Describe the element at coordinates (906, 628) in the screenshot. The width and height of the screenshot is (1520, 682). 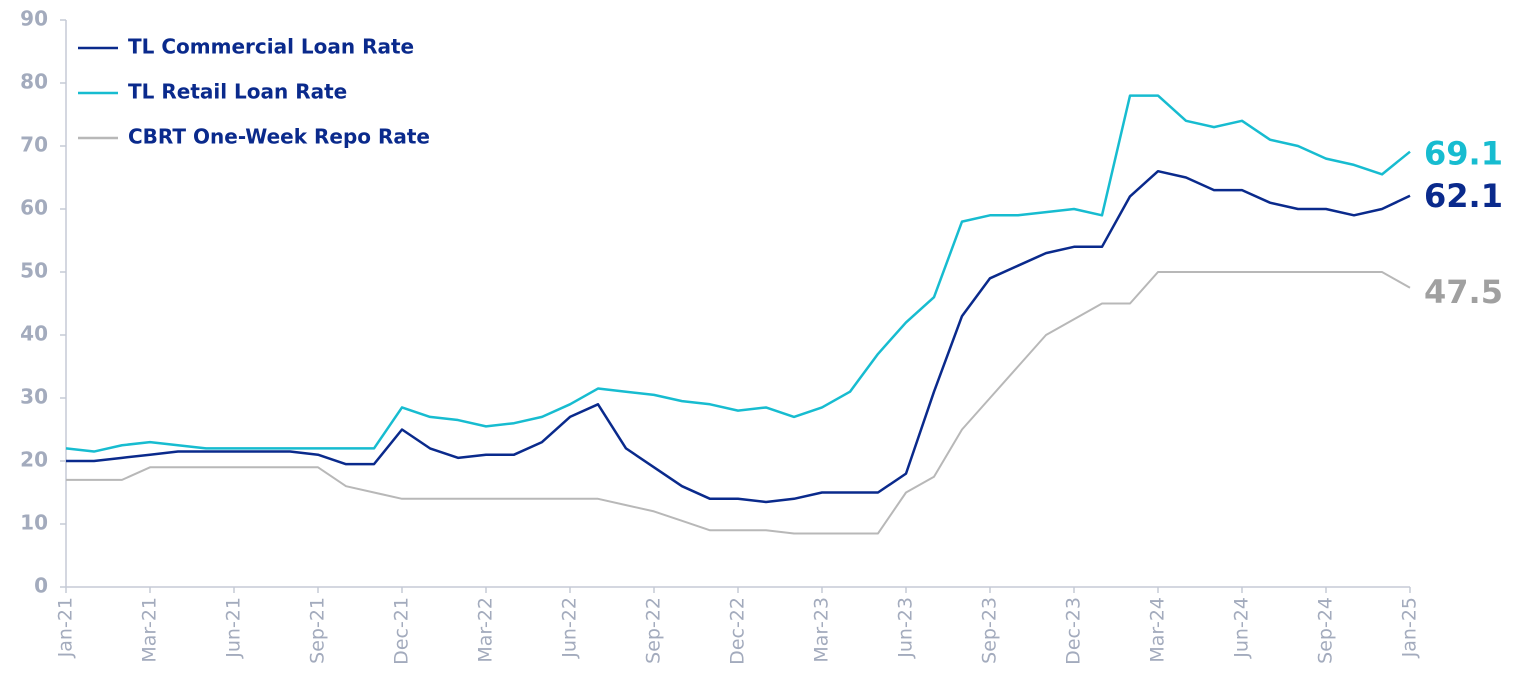
I see `x-tick-label: Jun-23` at that location.